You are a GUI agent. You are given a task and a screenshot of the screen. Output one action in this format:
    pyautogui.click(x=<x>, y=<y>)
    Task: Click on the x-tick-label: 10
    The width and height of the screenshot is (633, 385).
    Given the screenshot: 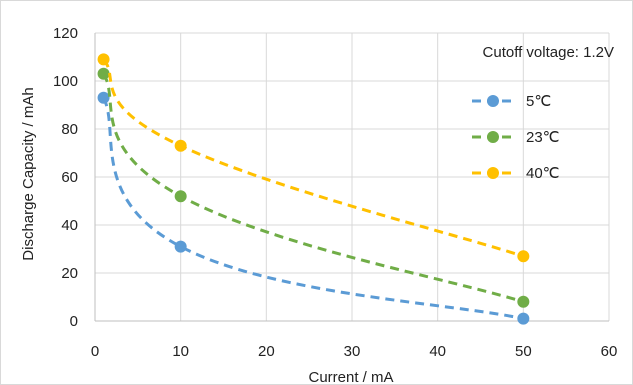 What is the action you would take?
    pyautogui.click(x=180, y=351)
    